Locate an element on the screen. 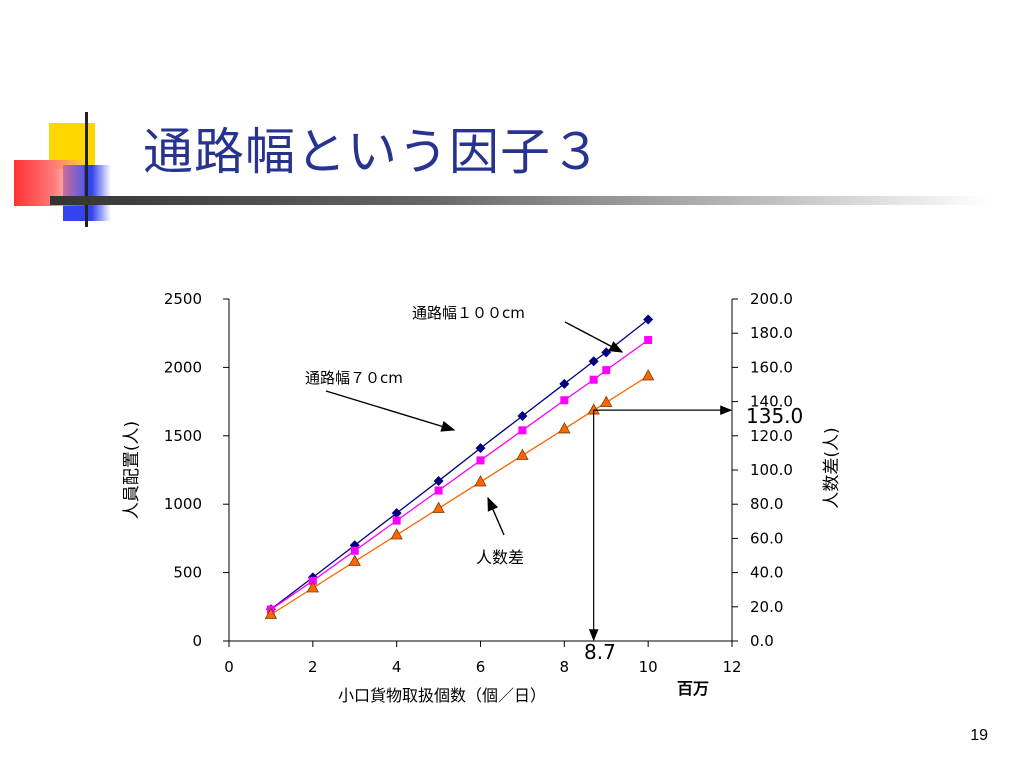 This screenshot has width=1024, height=768. y-readout-label: 135.0 is located at coordinates (774, 416).